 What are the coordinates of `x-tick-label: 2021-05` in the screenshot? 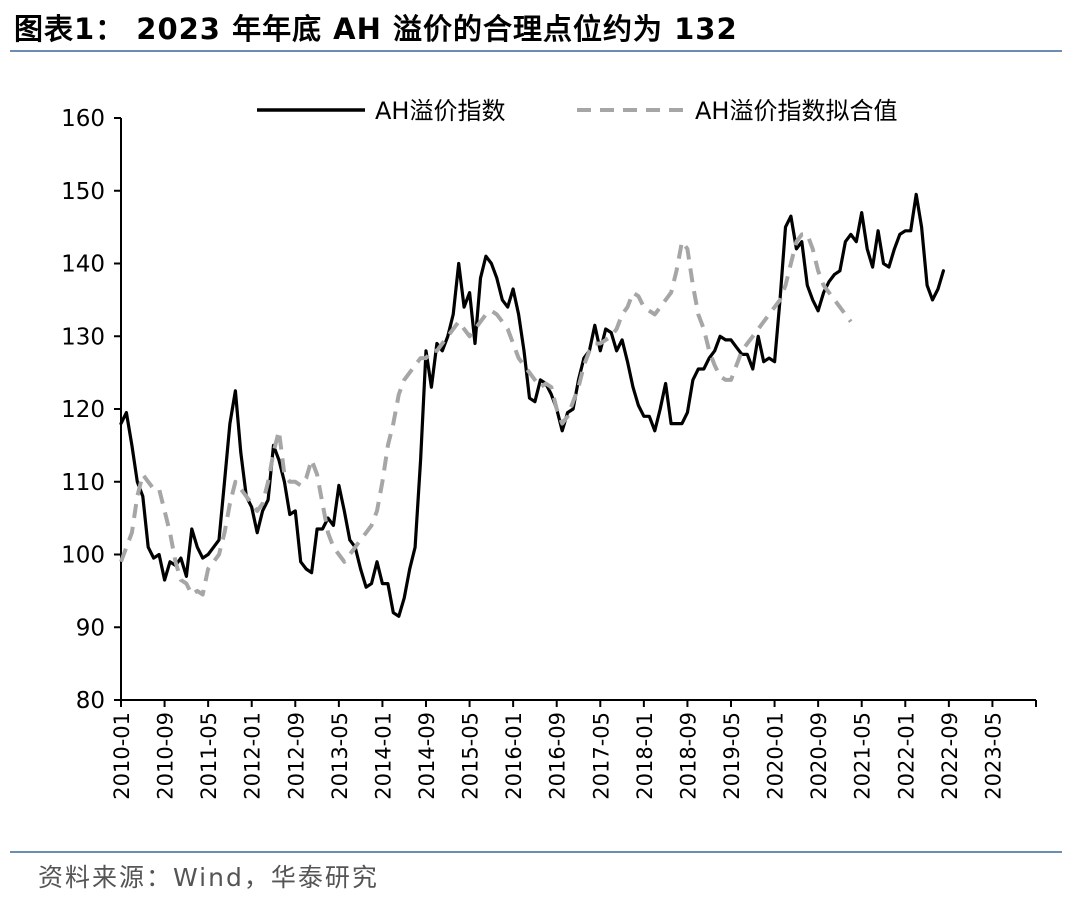 It's located at (863, 756).